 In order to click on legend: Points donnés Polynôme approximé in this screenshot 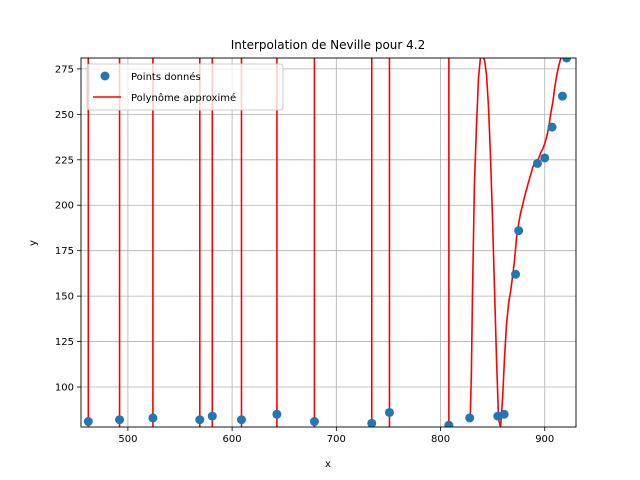, I will do `click(185, 87)`.